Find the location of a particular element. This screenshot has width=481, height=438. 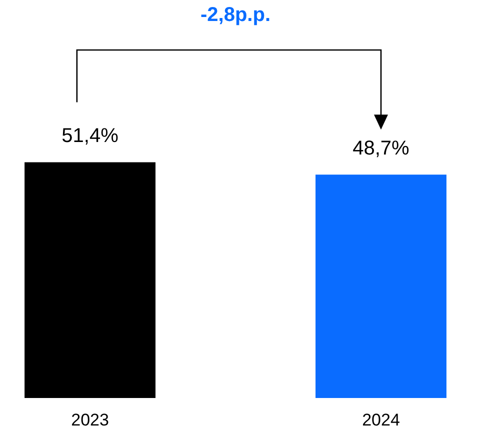

x-tick-label: 2024 is located at coordinates (381, 420).